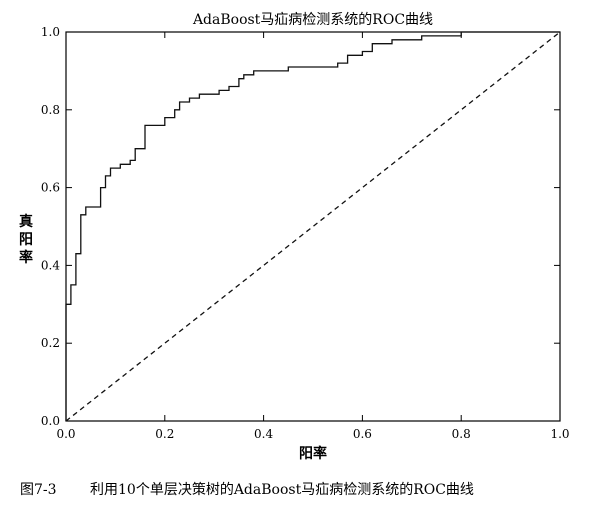 Image resolution: width=597 pixels, height=509 pixels. I want to click on chart-title: AdaBoost马疝病检测系统的ROC曲线, so click(312, 20).